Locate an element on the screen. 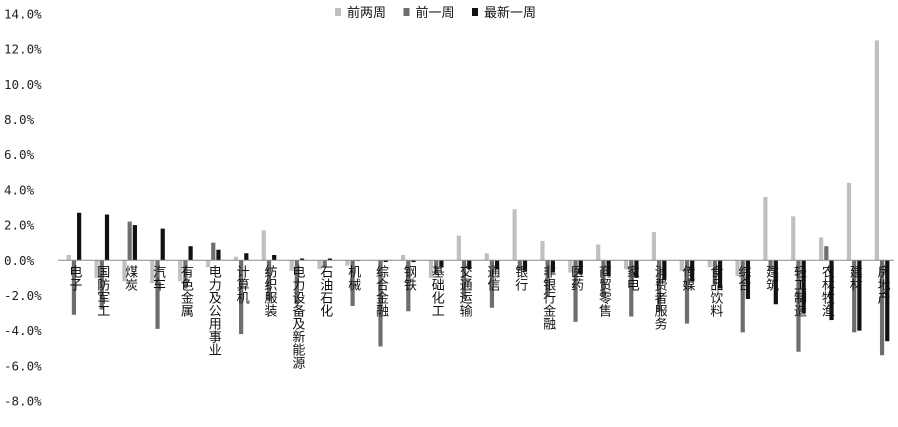 The image size is (898, 427). y-tick-label: 0.0% is located at coordinates (19, 260).